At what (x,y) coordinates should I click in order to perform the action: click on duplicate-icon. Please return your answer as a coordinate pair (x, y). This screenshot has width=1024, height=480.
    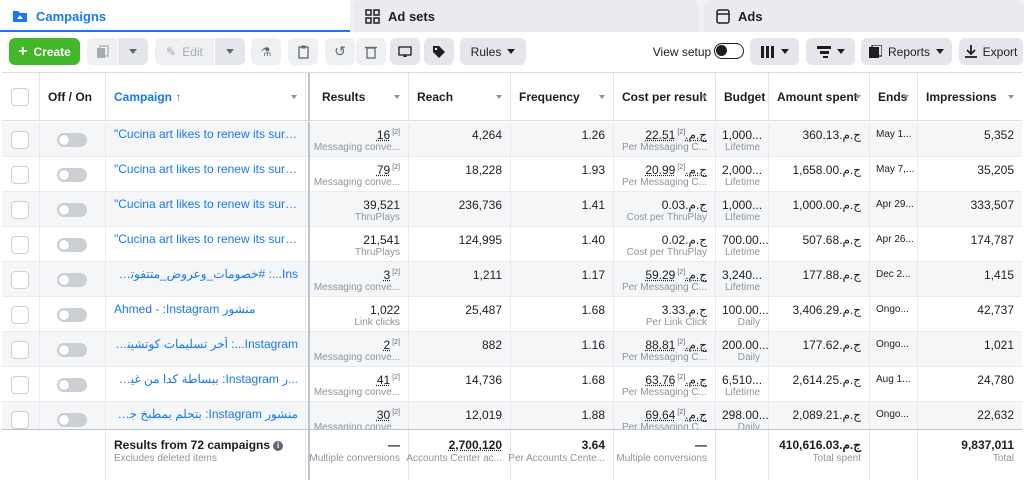
    Looking at the image, I should click on (102, 51).